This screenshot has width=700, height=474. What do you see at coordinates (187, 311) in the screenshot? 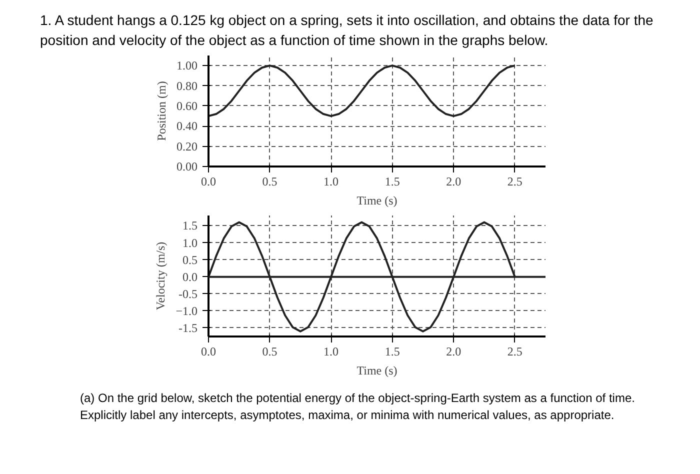
I see `y-tick-label: −1.0` at bounding box center [187, 311].